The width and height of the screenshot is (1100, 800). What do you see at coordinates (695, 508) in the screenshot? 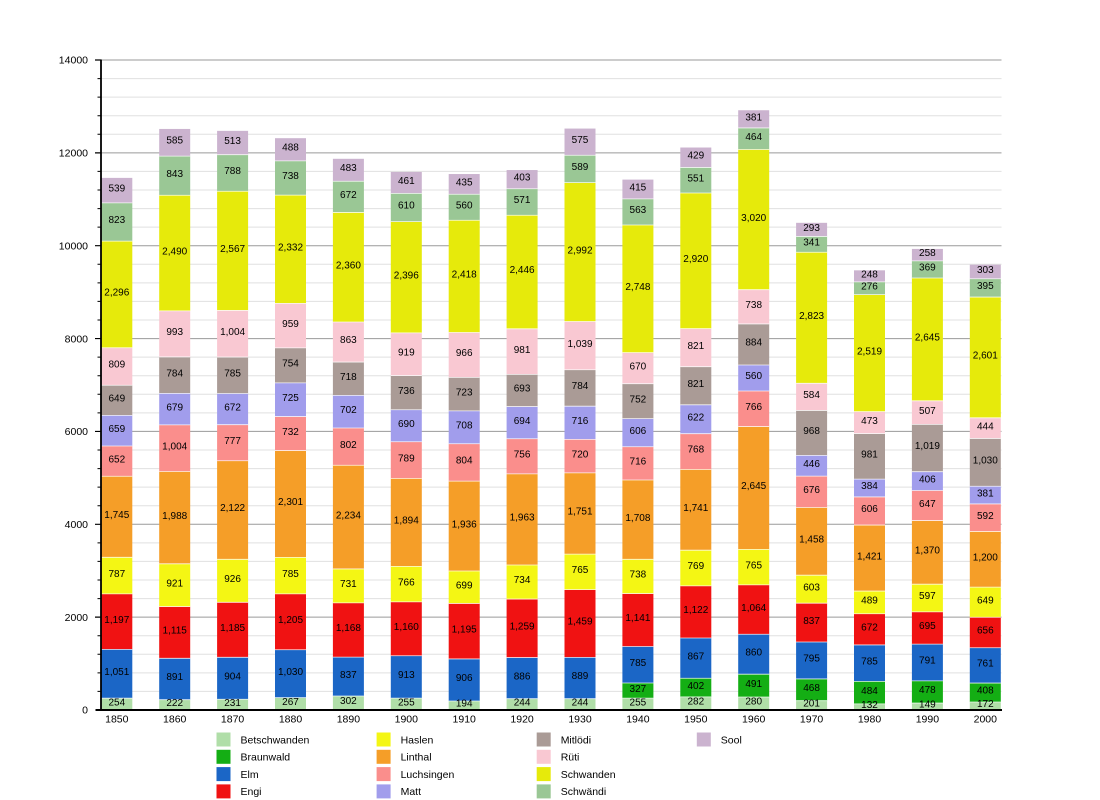
I see `svg-text: 1,741` at bounding box center [695, 508].